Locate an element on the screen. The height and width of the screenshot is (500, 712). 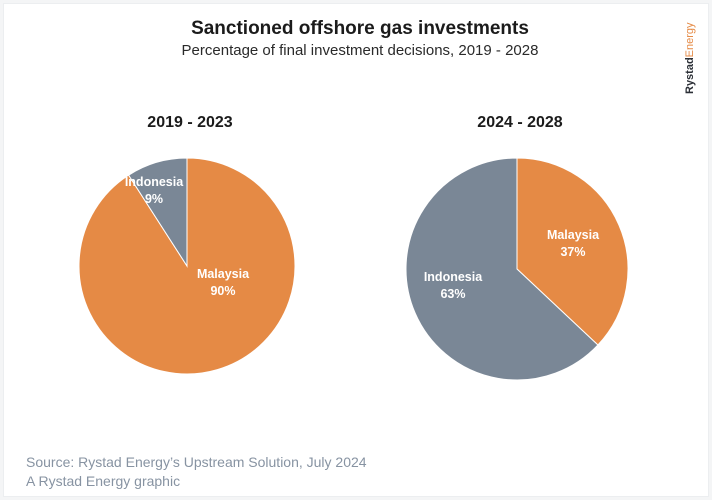
pie2-indonesia-label: Indonesia is located at coordinates (453, 277).